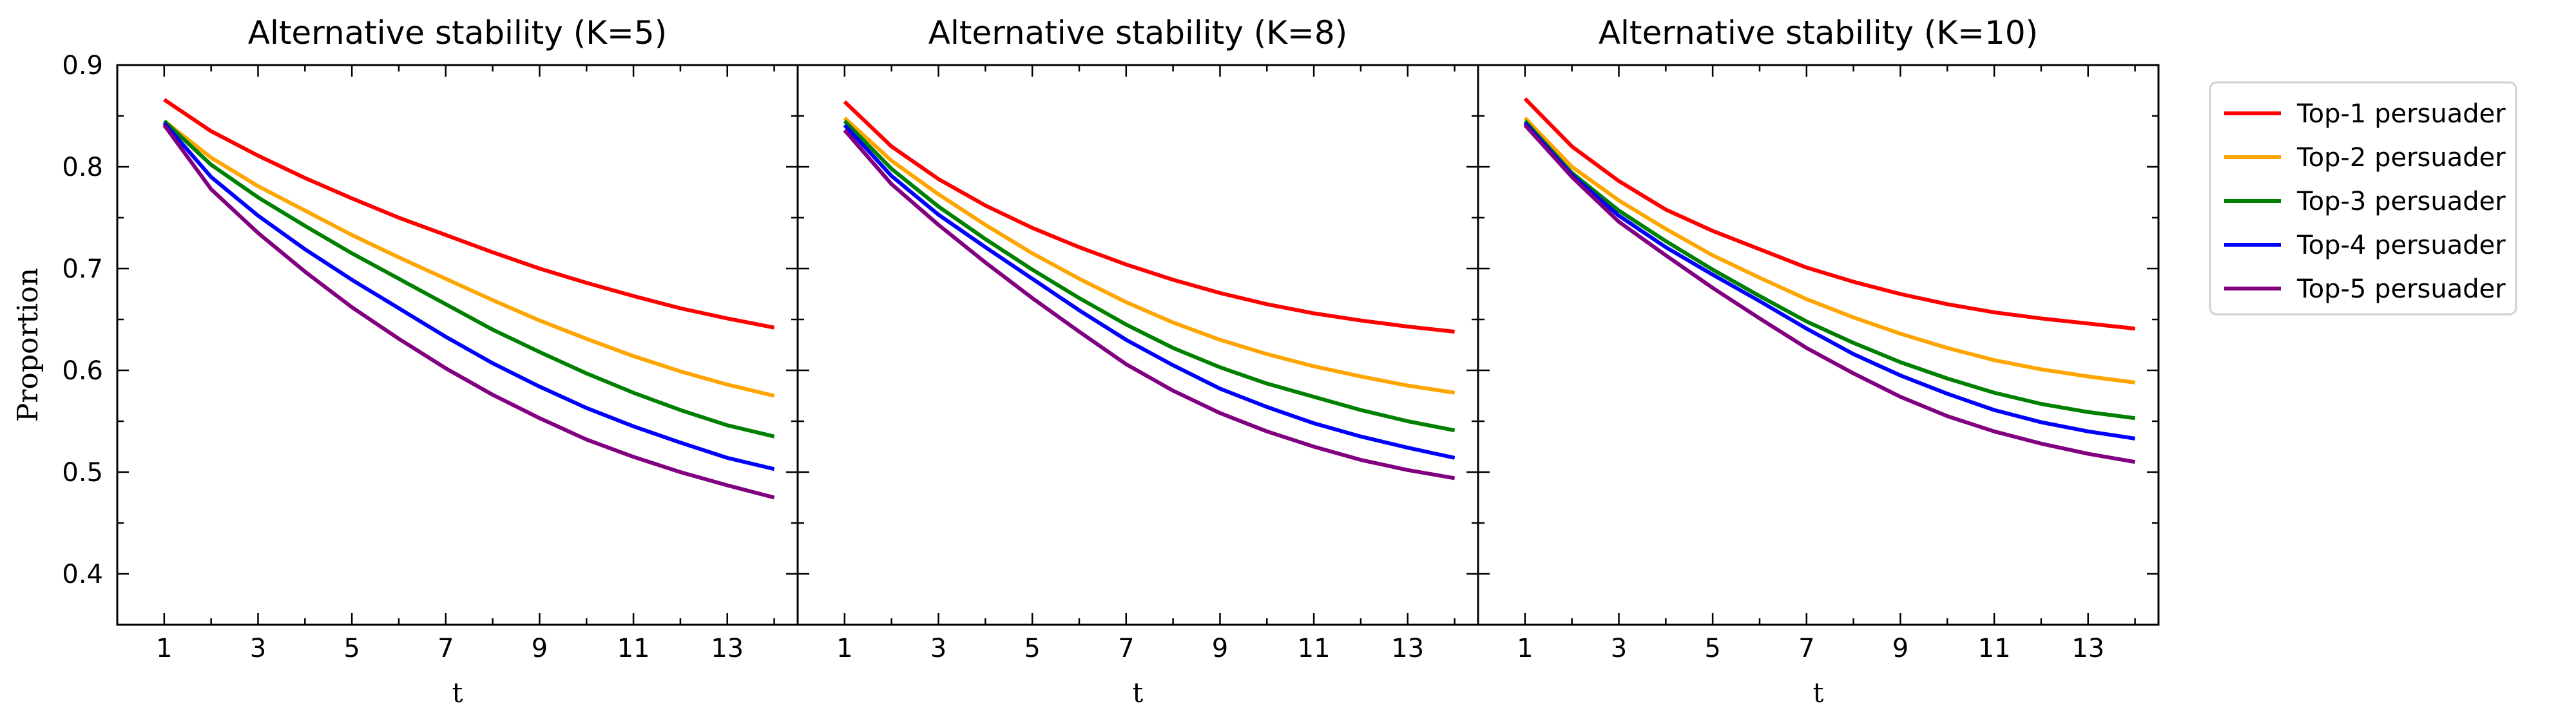 Image resolution: width=2576 pixels, height=722 pixels. What do you see at coordinates (1819, 33) in the screenshot?
I see `chart-title-3: Alternative stability (K=10)` at bounding box center [1819, 33].